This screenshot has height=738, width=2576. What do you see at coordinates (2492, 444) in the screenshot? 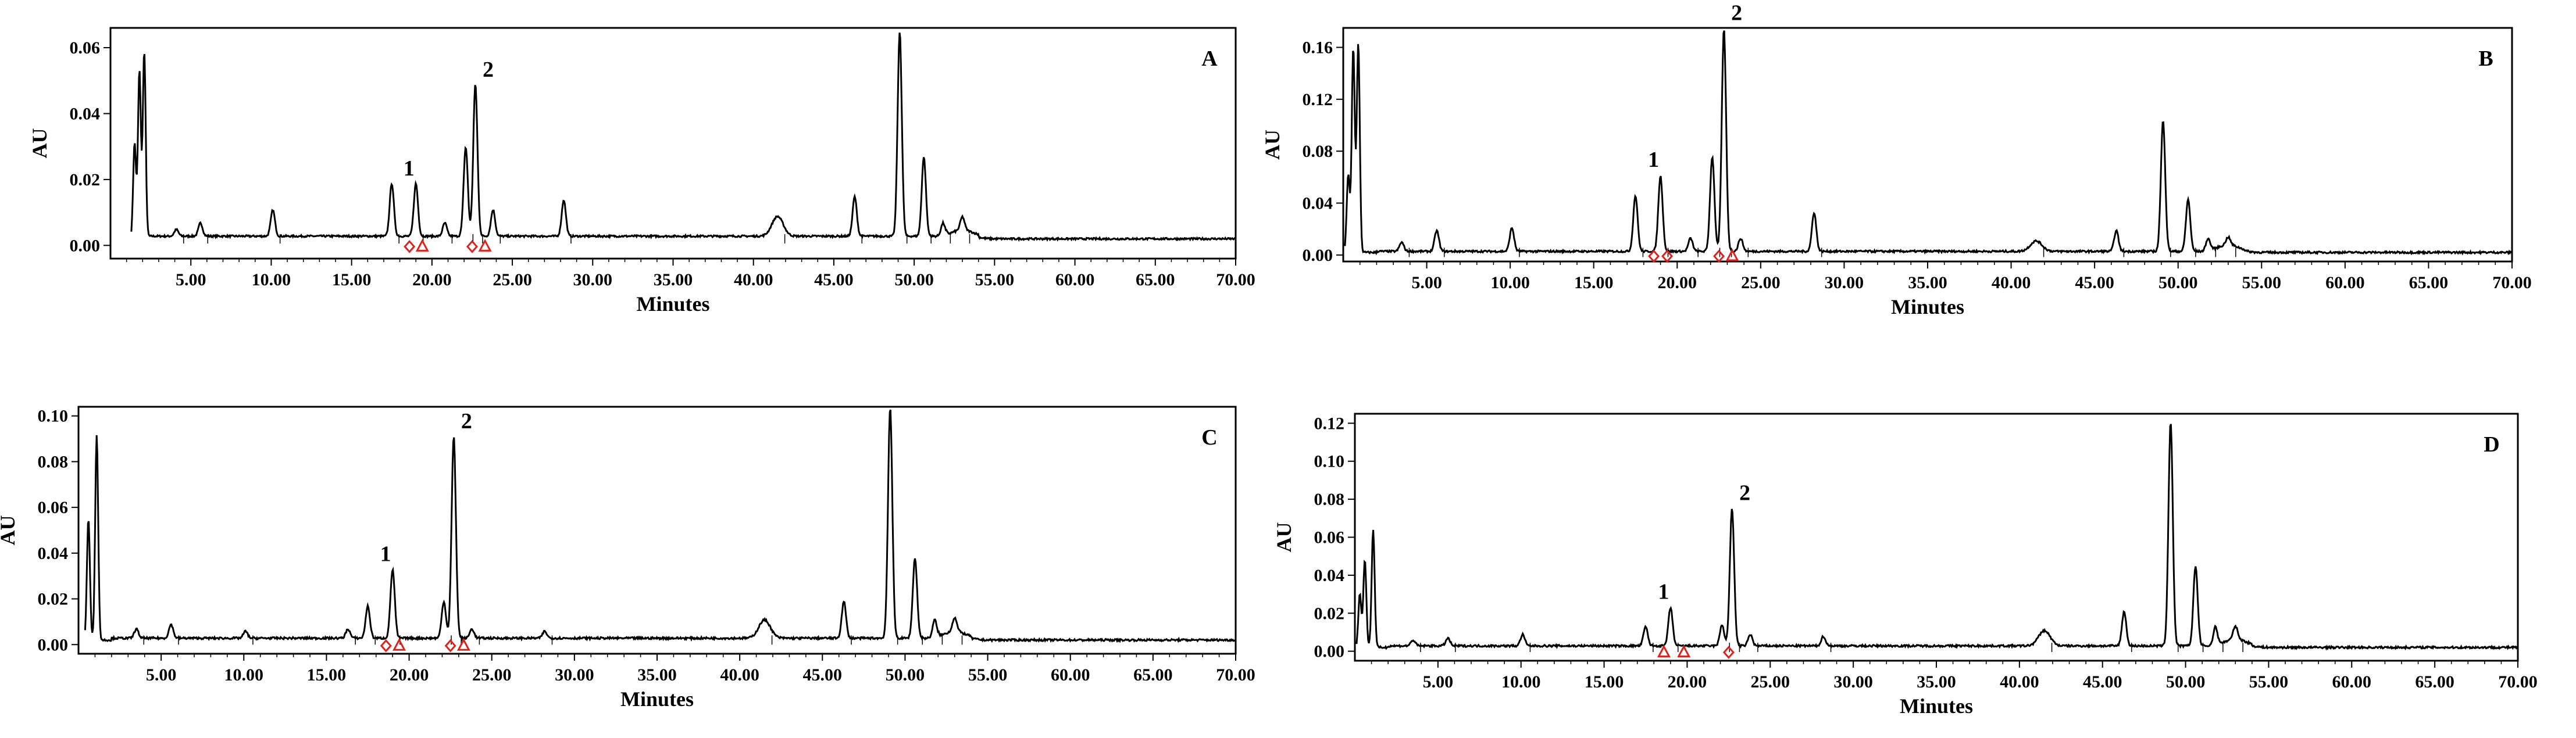
I see `panel-letter: D` at bounding box center [2492, 444].